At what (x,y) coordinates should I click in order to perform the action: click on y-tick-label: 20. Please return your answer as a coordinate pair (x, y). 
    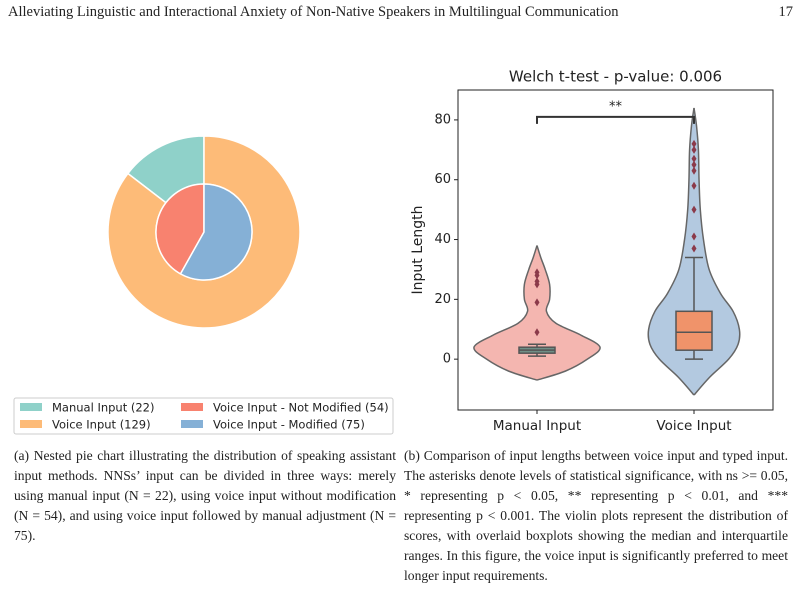
    Looking at the image, I should click on (442, 299).